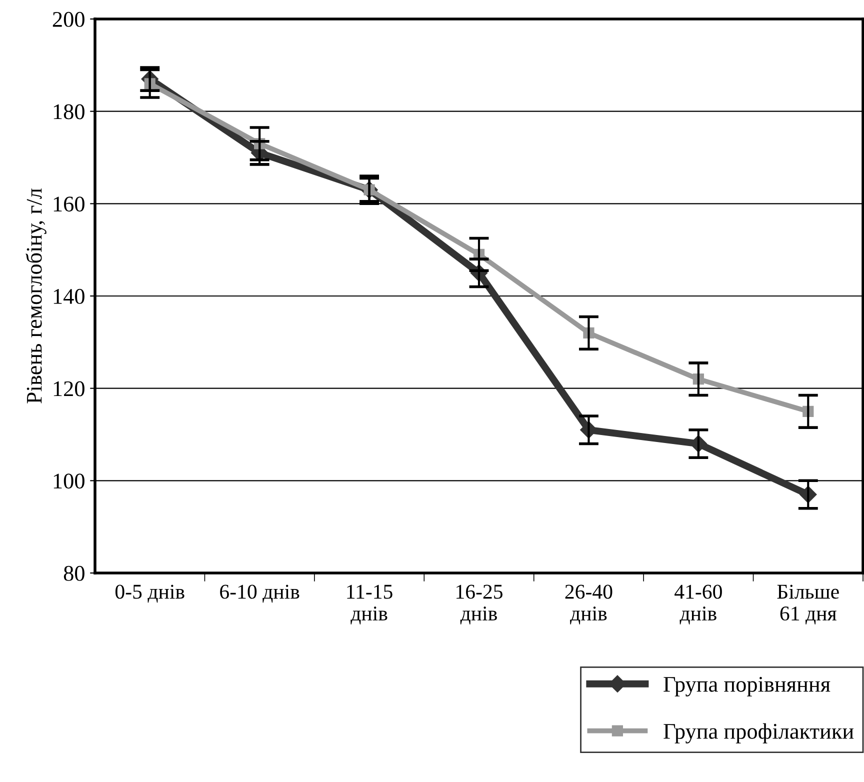 This screenshot has width=864, height=782. Describe the element at coordinates (69, 388) in the screenshot. I see `y-tick-label: 120` at that location.